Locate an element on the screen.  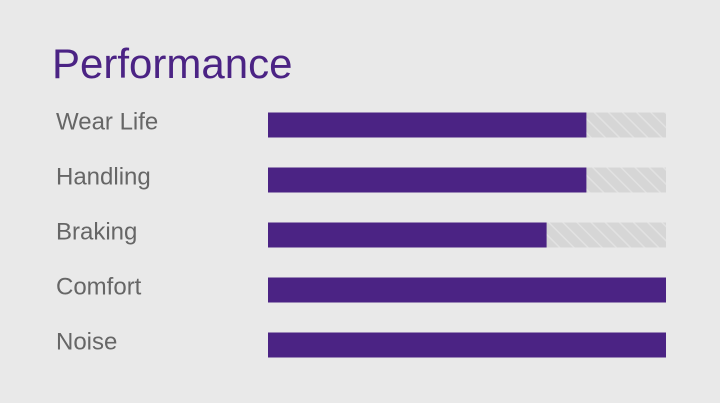
category-label: Noise is located at coordinates (86, 341).